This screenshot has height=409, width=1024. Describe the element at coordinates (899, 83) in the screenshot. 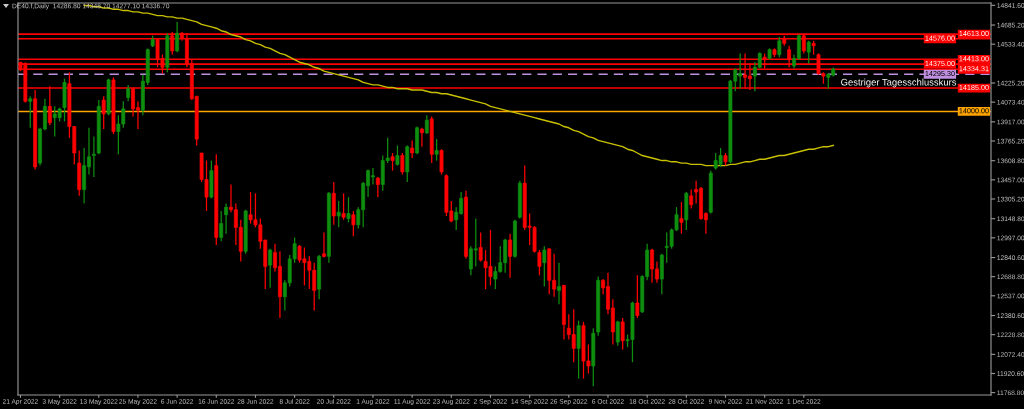

I see `text: Gestriger Tagesschlusskurs` at that location.